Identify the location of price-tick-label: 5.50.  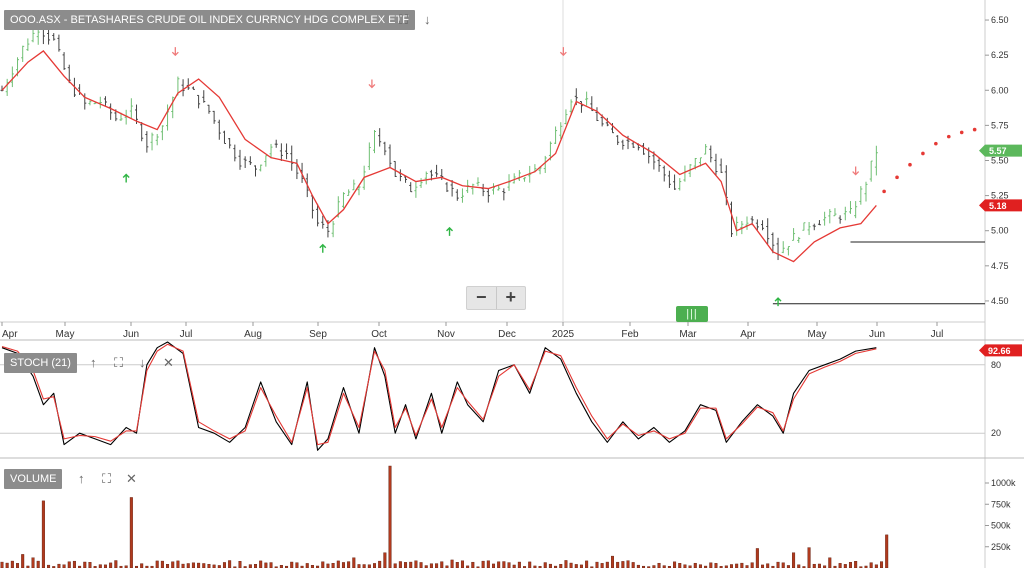
(1000, 160).